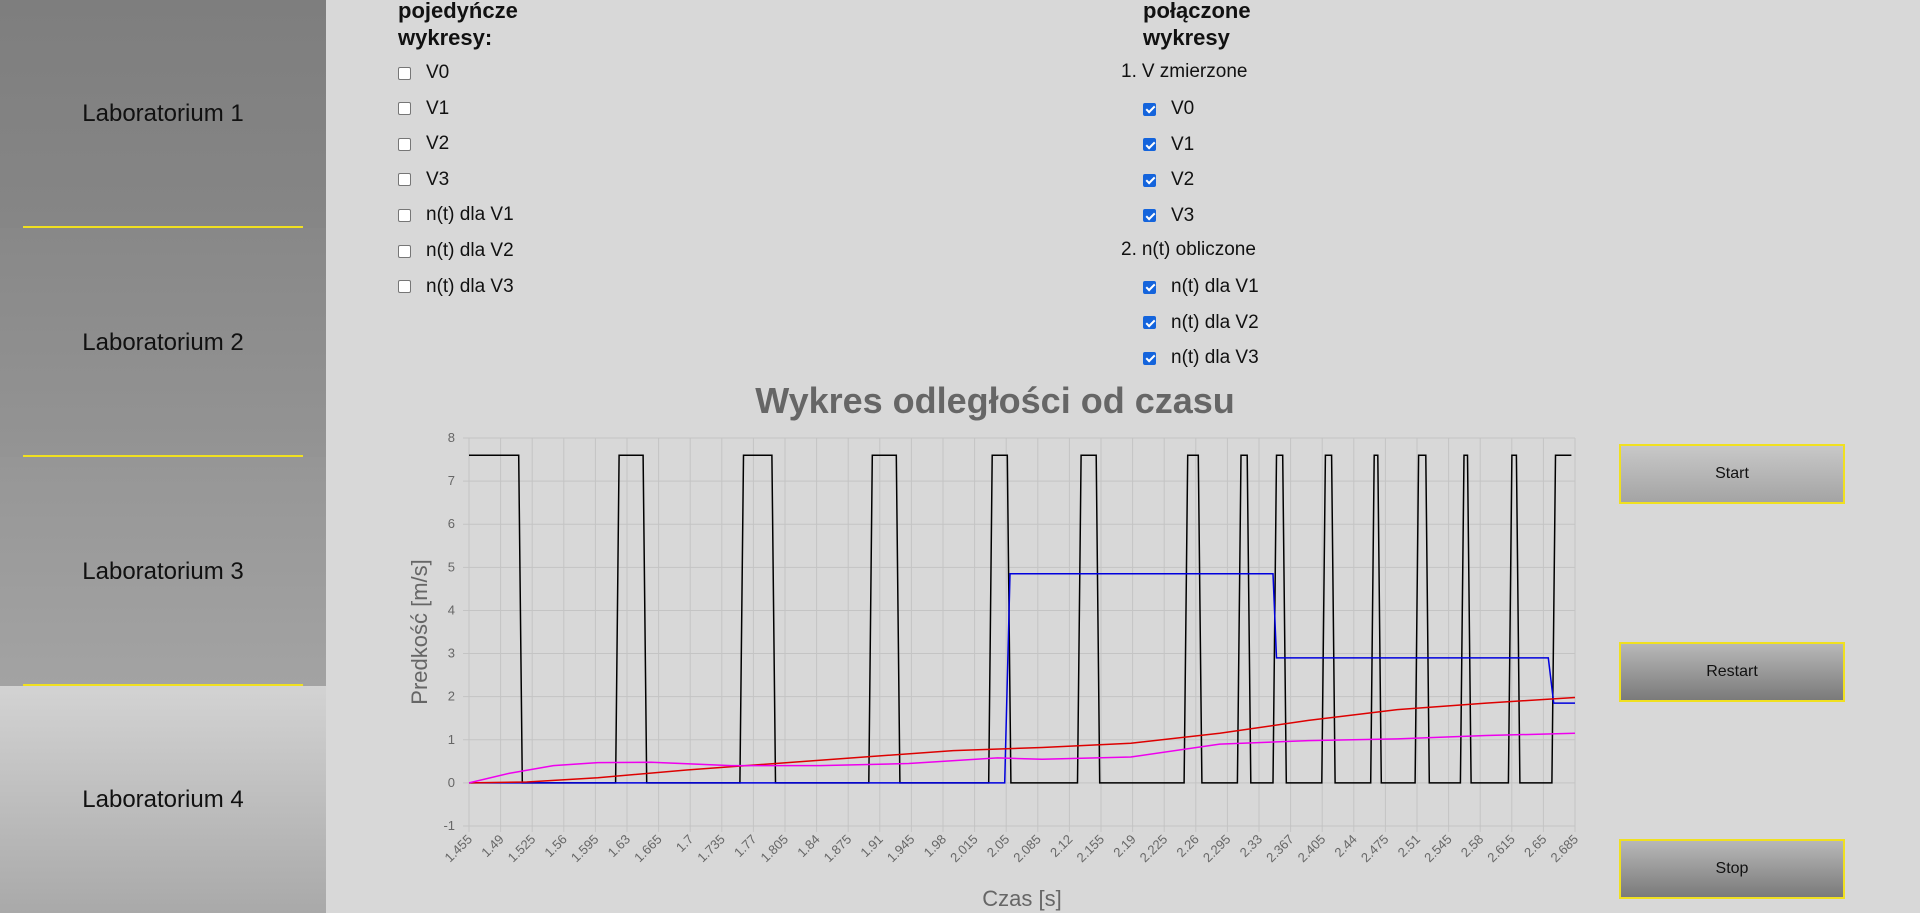  What do you see at coordinates (423, 144) in the screenshot?
I see `single-chart-option: V2` at bounding box center [423, 144].